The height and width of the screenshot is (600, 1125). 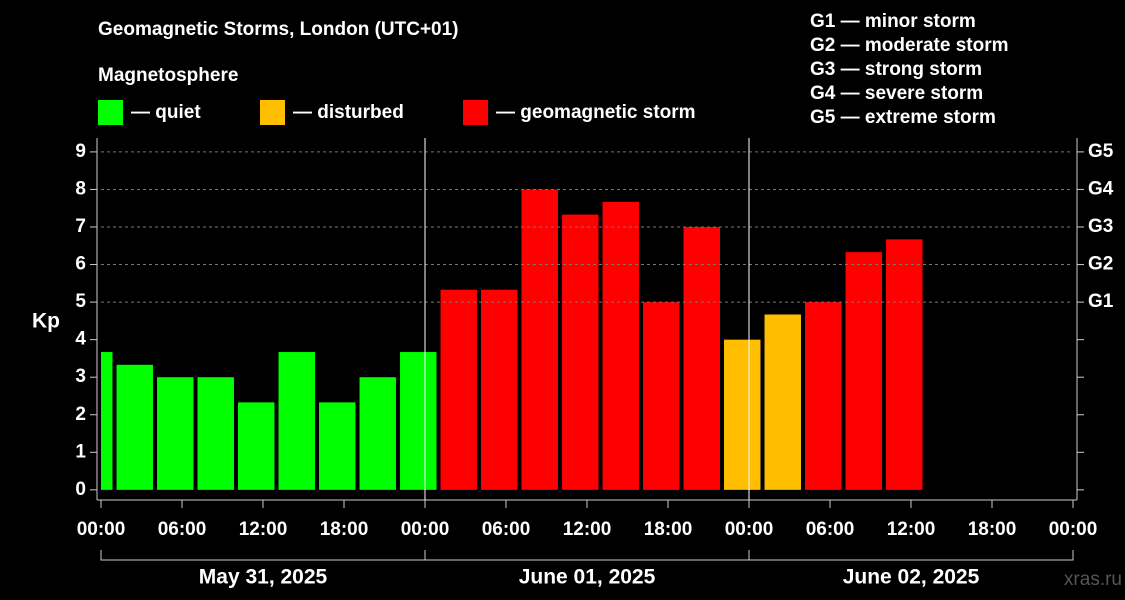 What do you see at coordinates (80, 376) in the screenshot?
I see `y-tick-label: 3` at bounding box center [80, 376].